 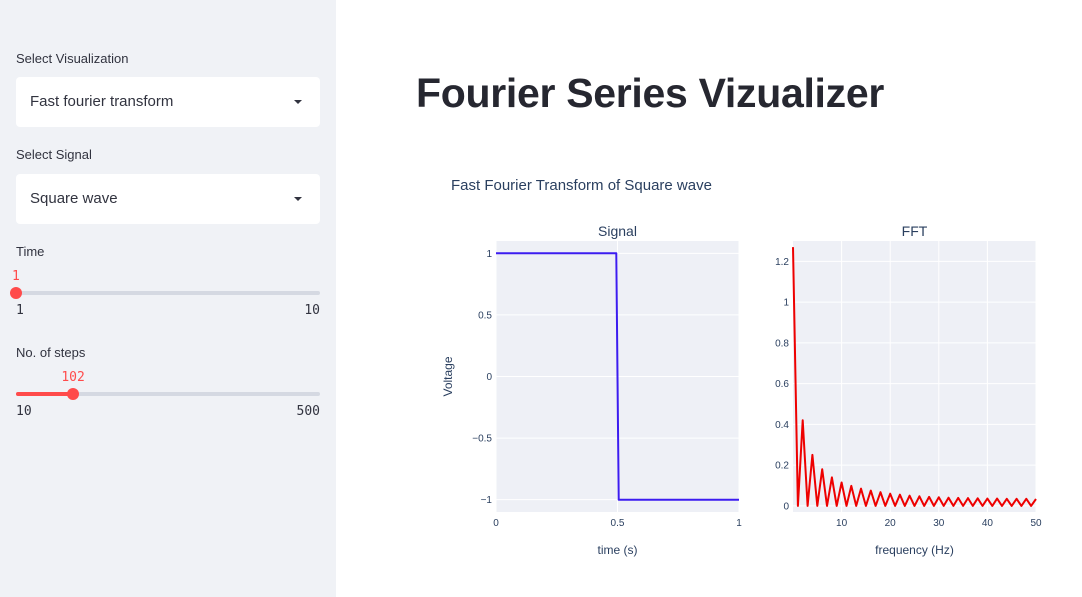 I want to click on x-tick-label: 1, so click(x=739, y=523).